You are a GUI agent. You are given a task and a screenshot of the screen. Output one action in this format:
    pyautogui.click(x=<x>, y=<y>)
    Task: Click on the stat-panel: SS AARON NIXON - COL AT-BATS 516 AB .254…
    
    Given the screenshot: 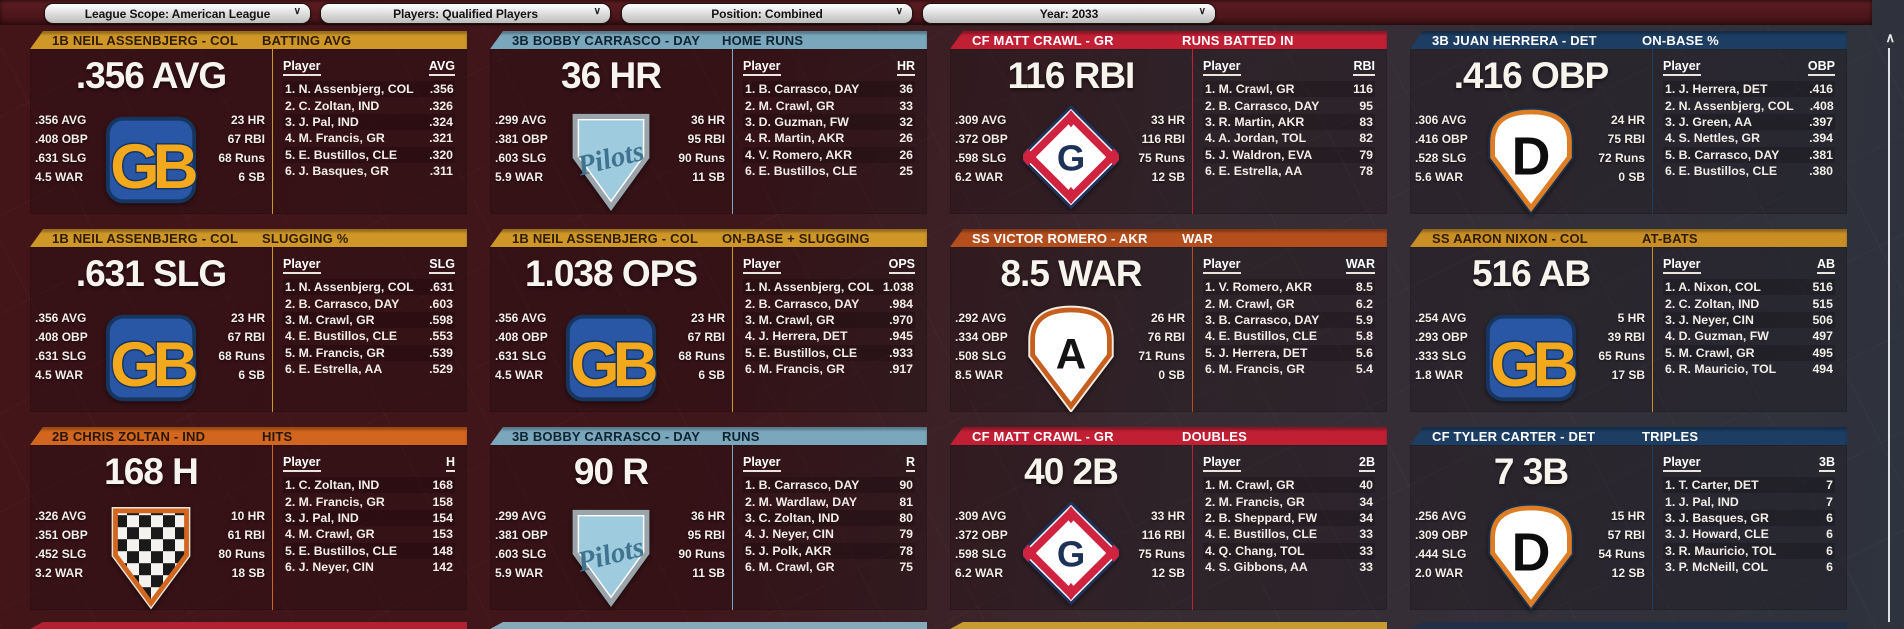 What is the action you would take?
    pyautogui.click(x=1628, y=320)
    